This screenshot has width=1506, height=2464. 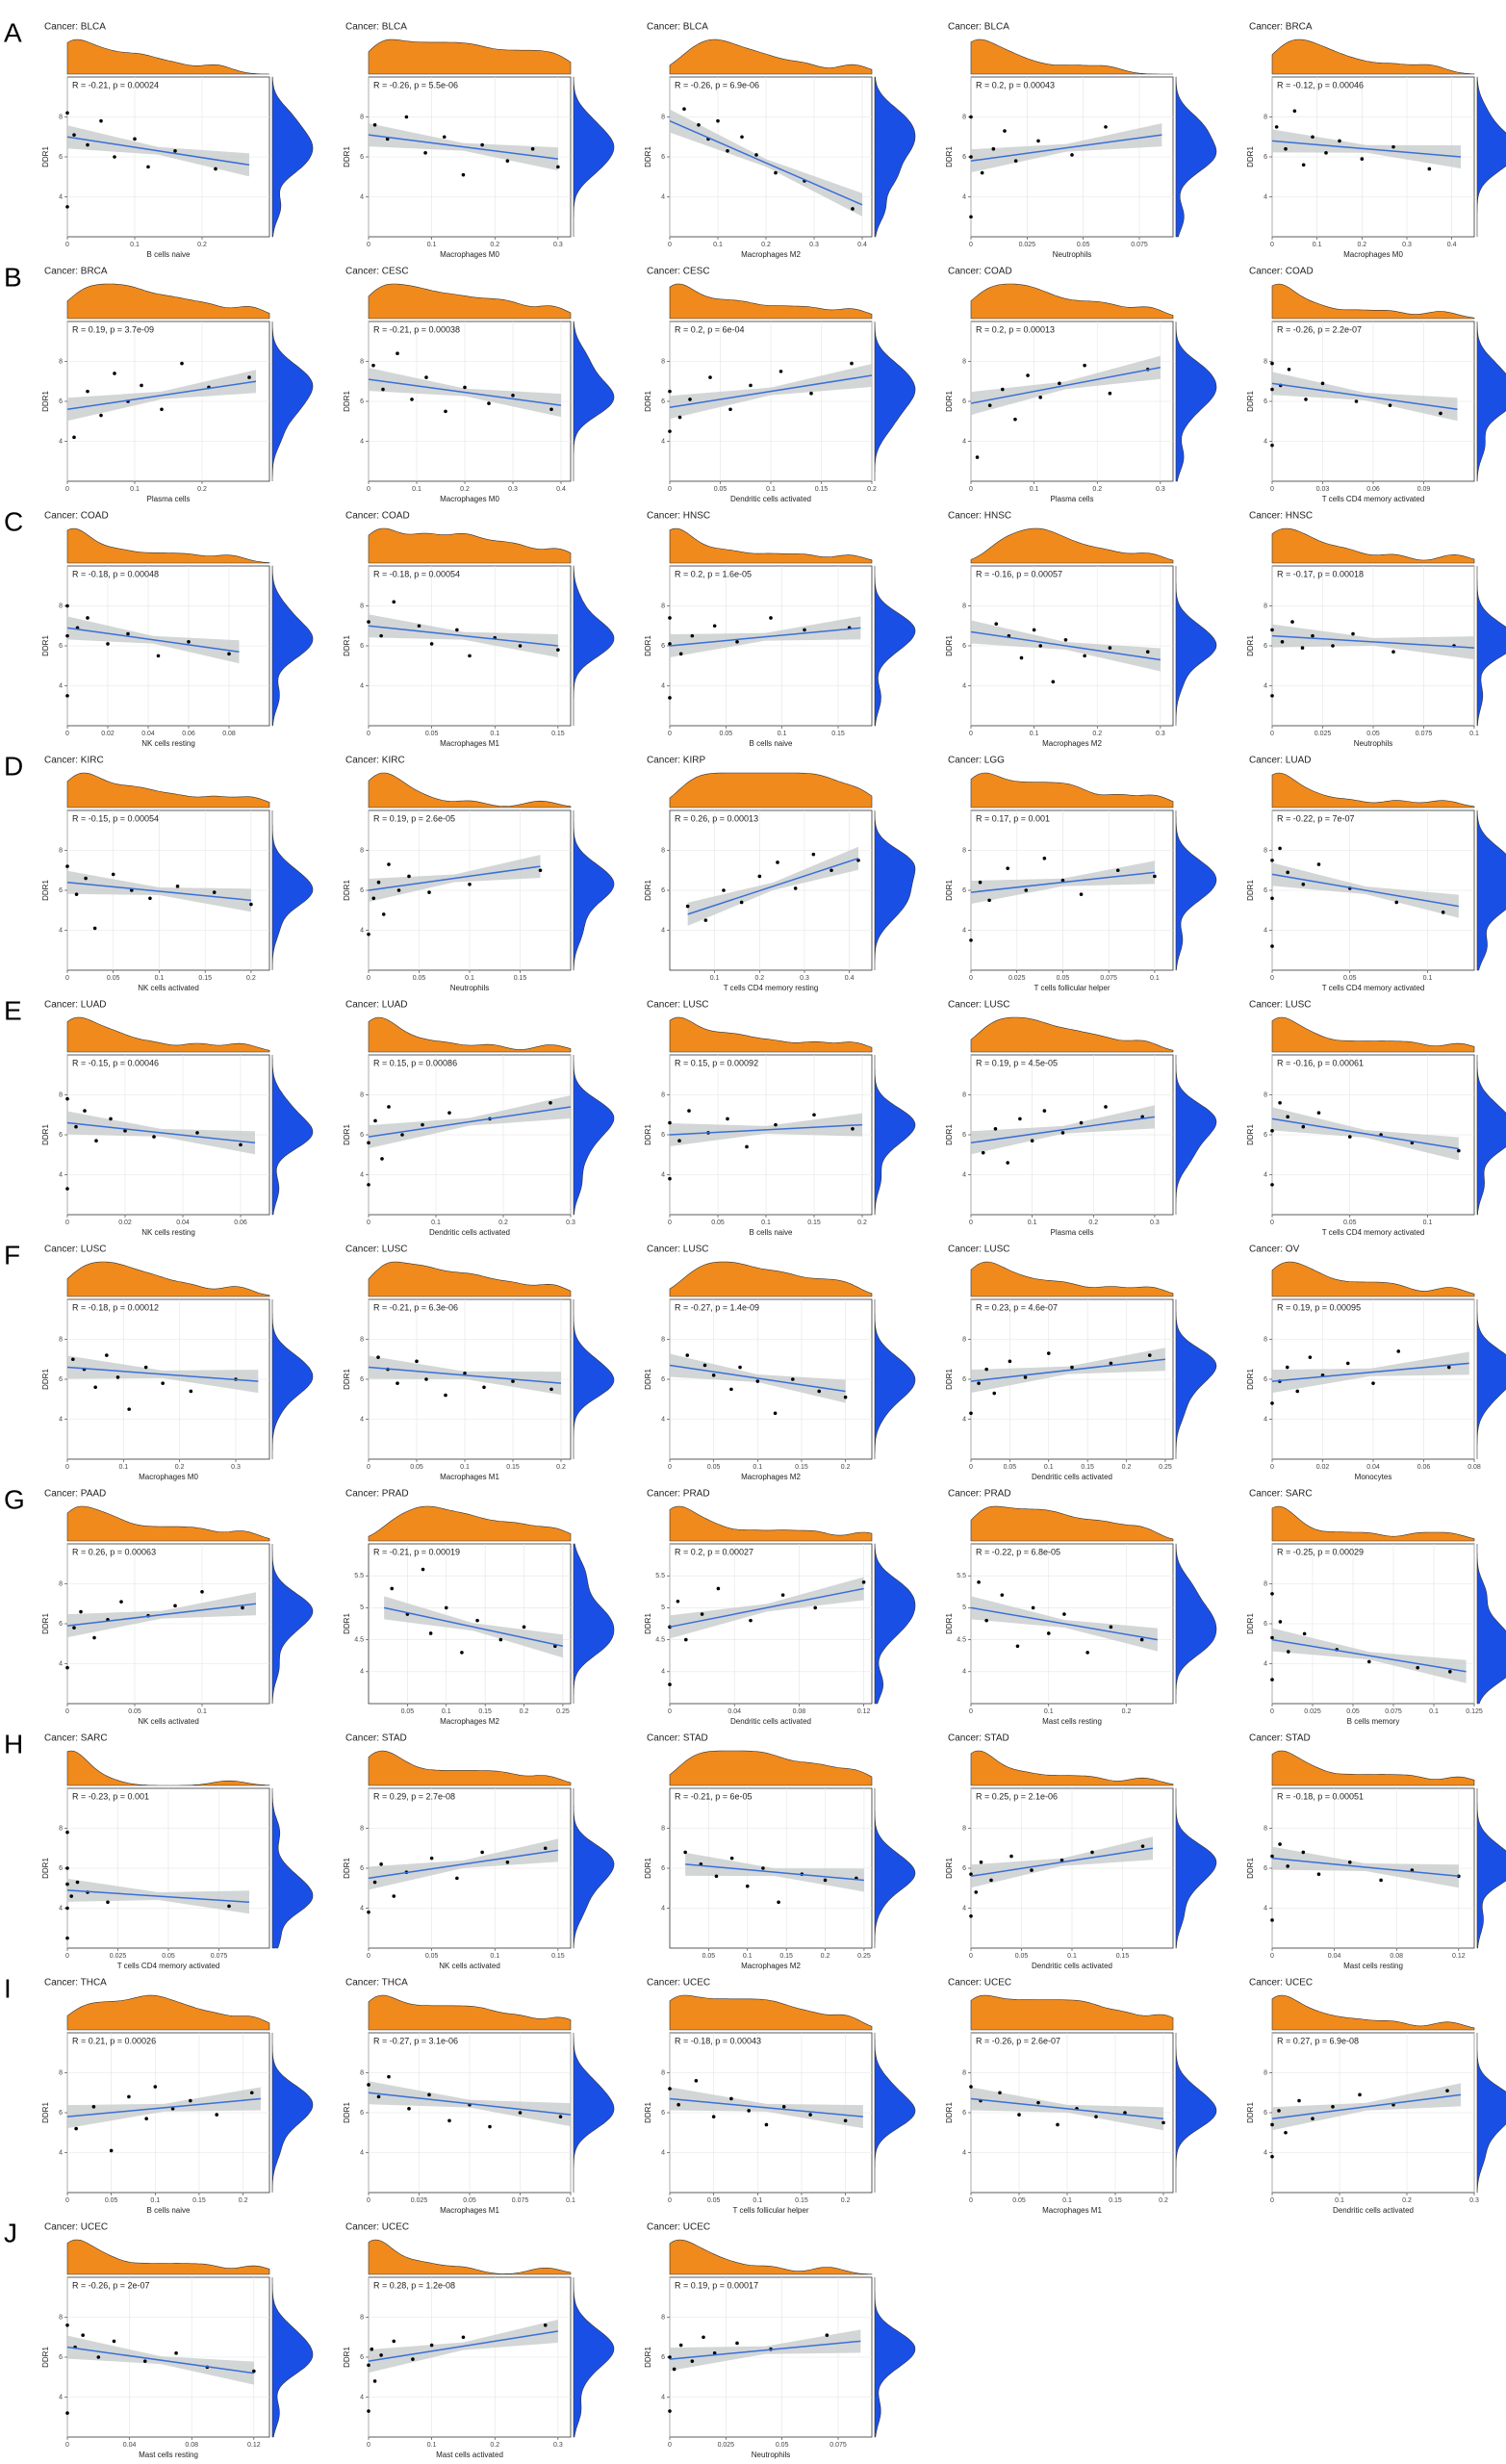 What do you see at coordinates (804, 978) in the screenshot?
I see `x-tick-label: 0.3` at bounding box center [804, 978].